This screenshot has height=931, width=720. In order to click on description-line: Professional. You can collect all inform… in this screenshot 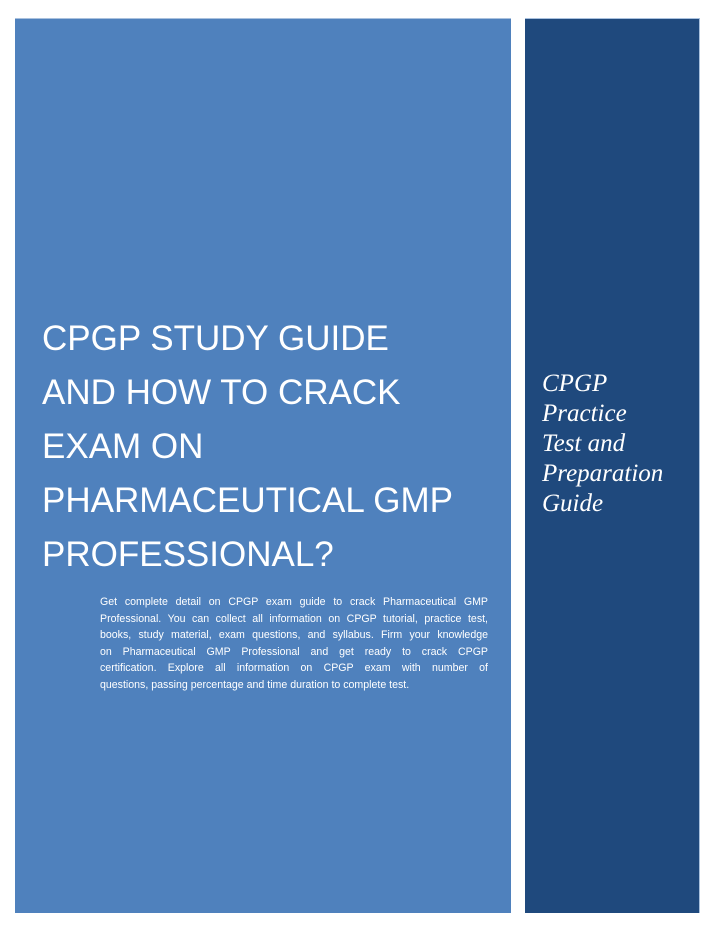, I will do `click(294, 618)`.